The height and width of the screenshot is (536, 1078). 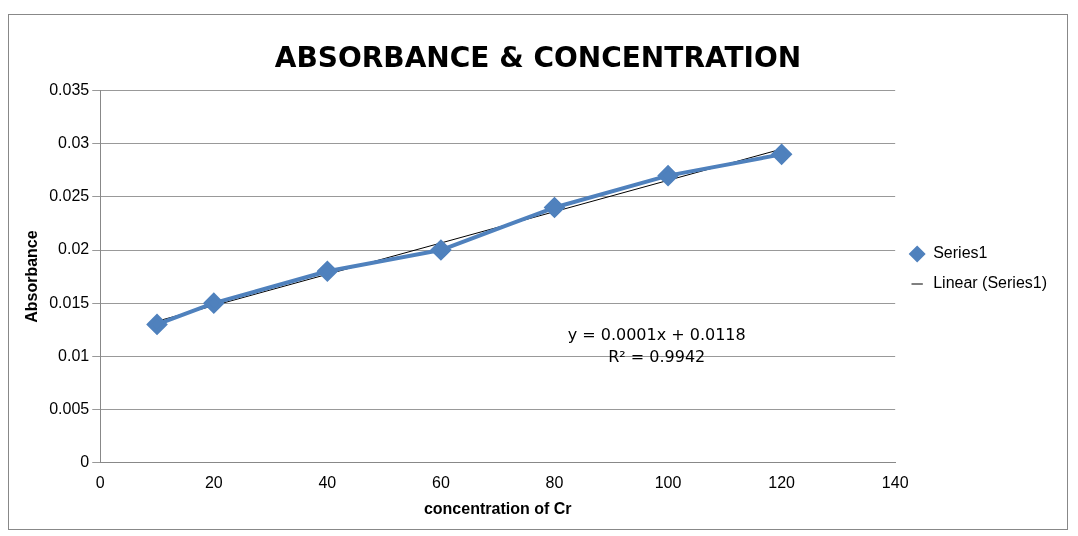 I want to click on y-tick-label: 0.03, so click(x=74, y=143).